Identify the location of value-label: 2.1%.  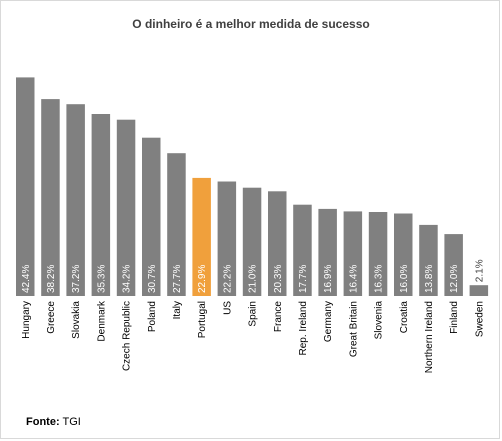
(479, 270).